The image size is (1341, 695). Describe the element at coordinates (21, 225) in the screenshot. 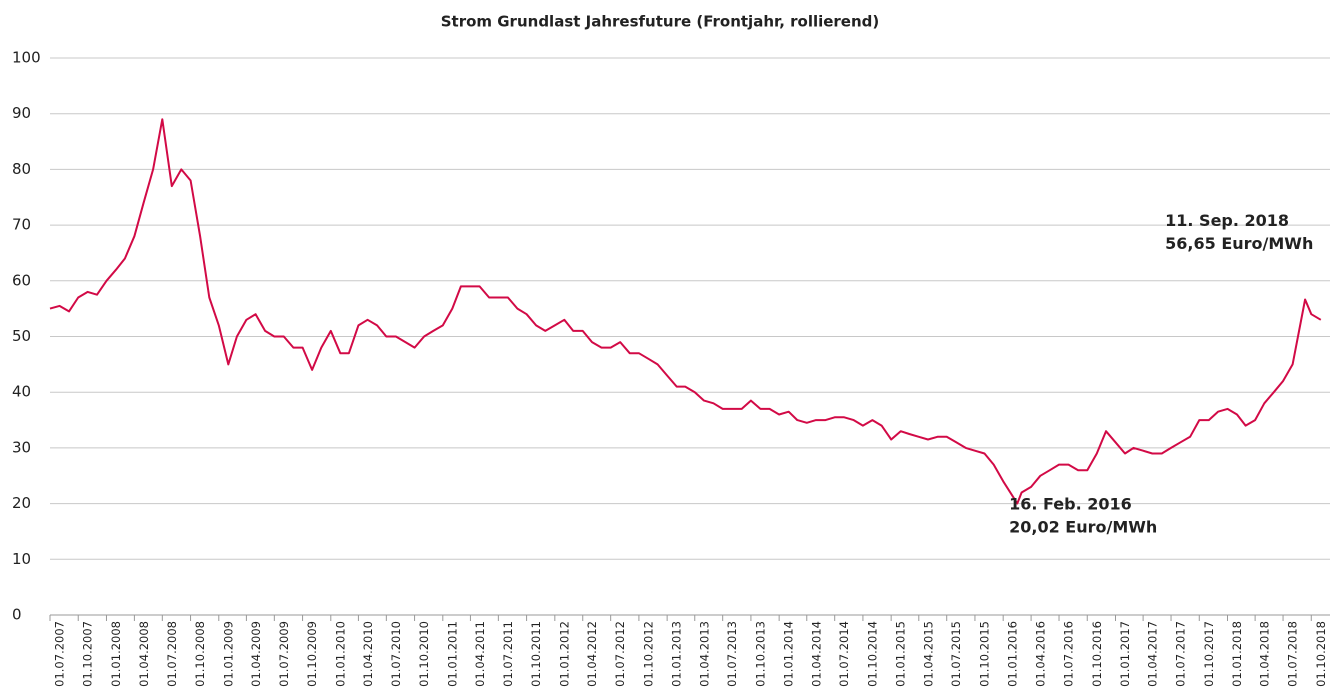

I see `y-tick-label: 70` at that location.